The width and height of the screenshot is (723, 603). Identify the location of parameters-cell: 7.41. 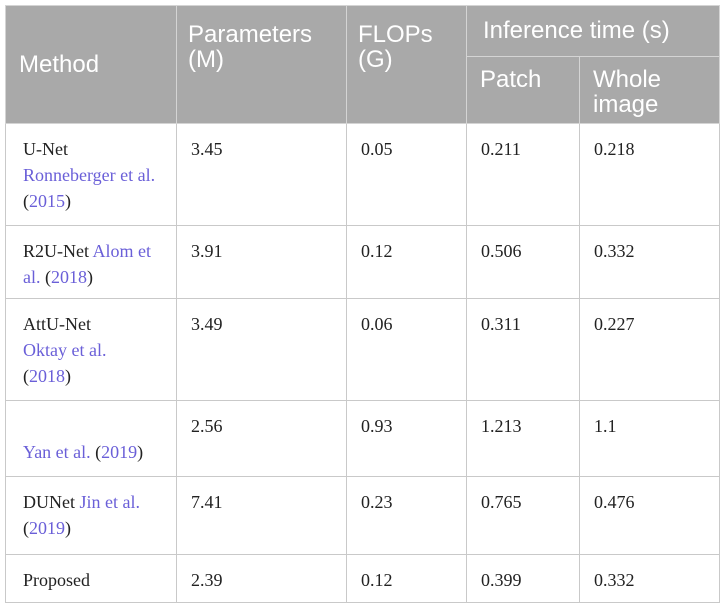
(261, 515).